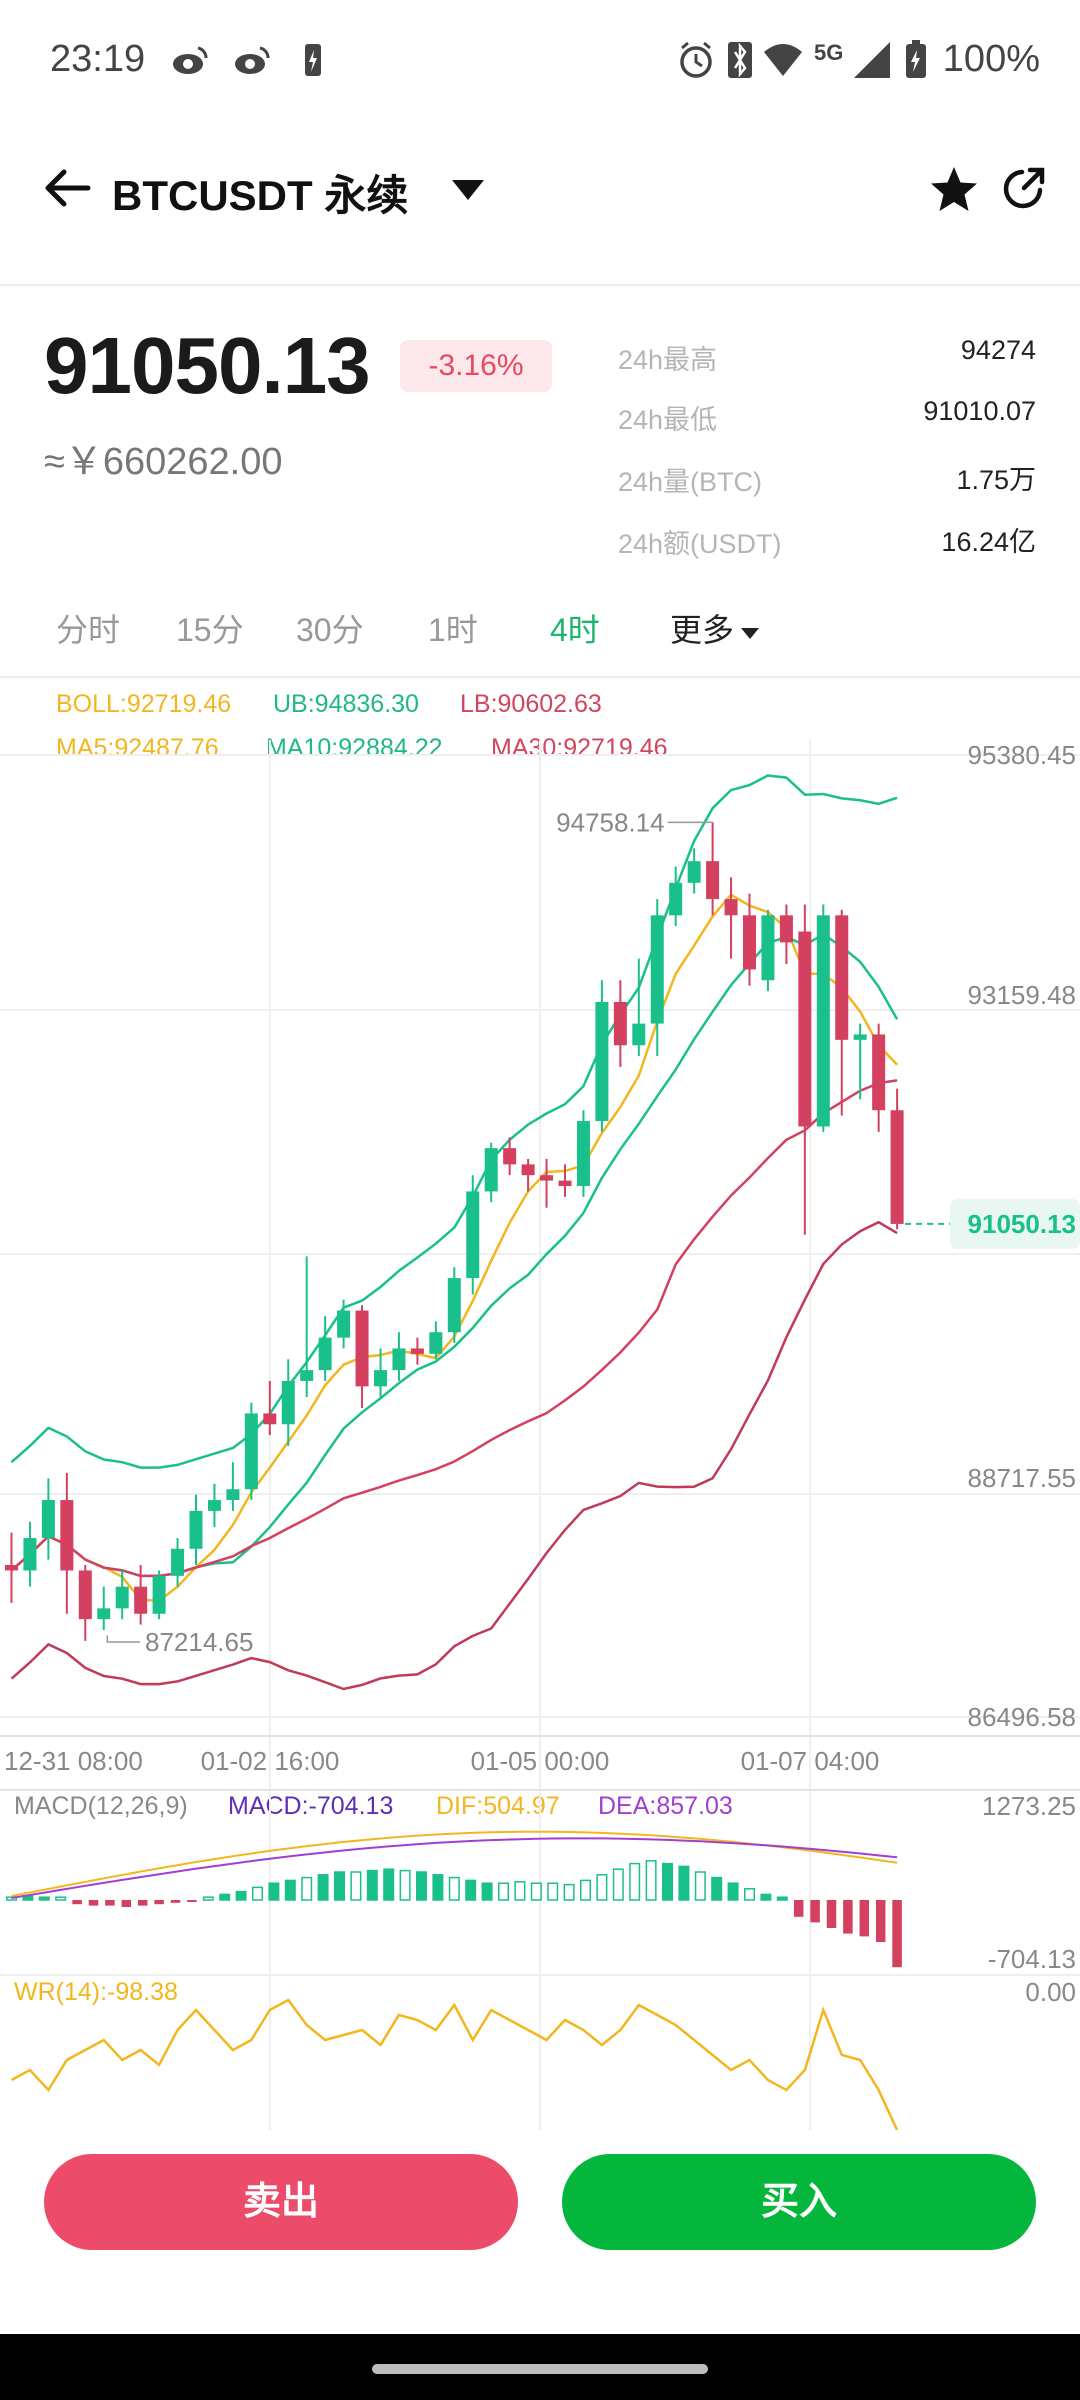 Image resolution: width=1080 pixels, height=2400 pixels. Describe the element at coordinates (872, 60) in the screenshot. I see `signal-icon` at that location.